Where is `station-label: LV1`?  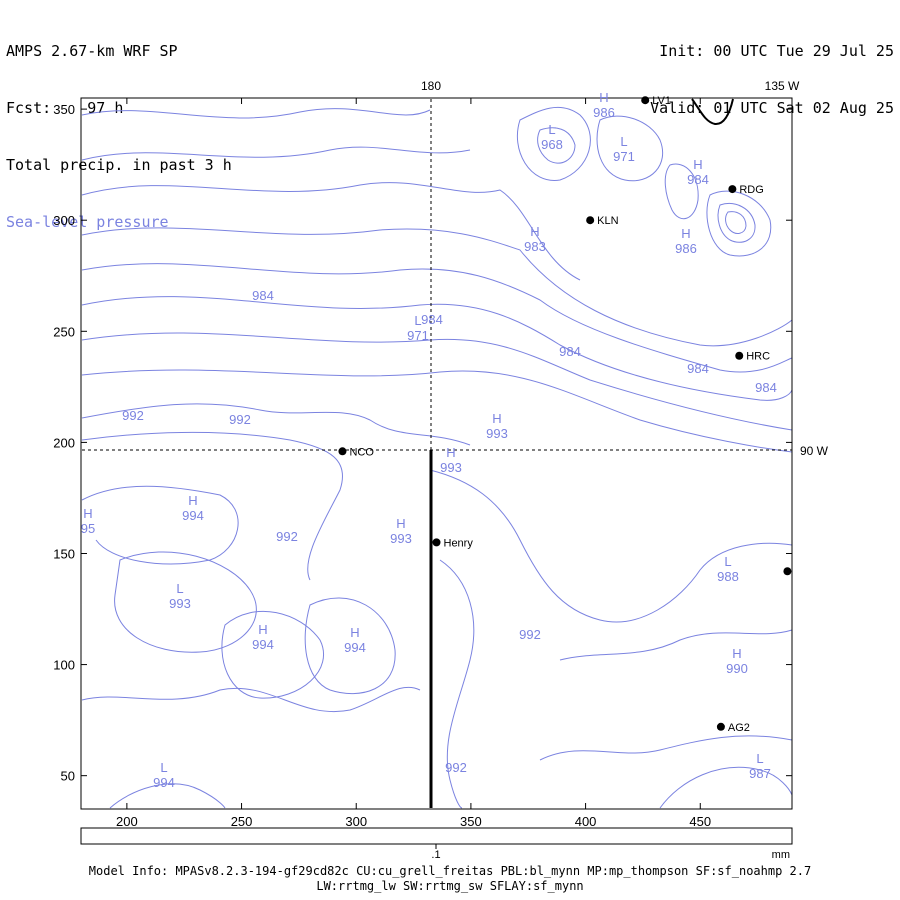 station-label: LV1 is located at coordinates (661, 101).